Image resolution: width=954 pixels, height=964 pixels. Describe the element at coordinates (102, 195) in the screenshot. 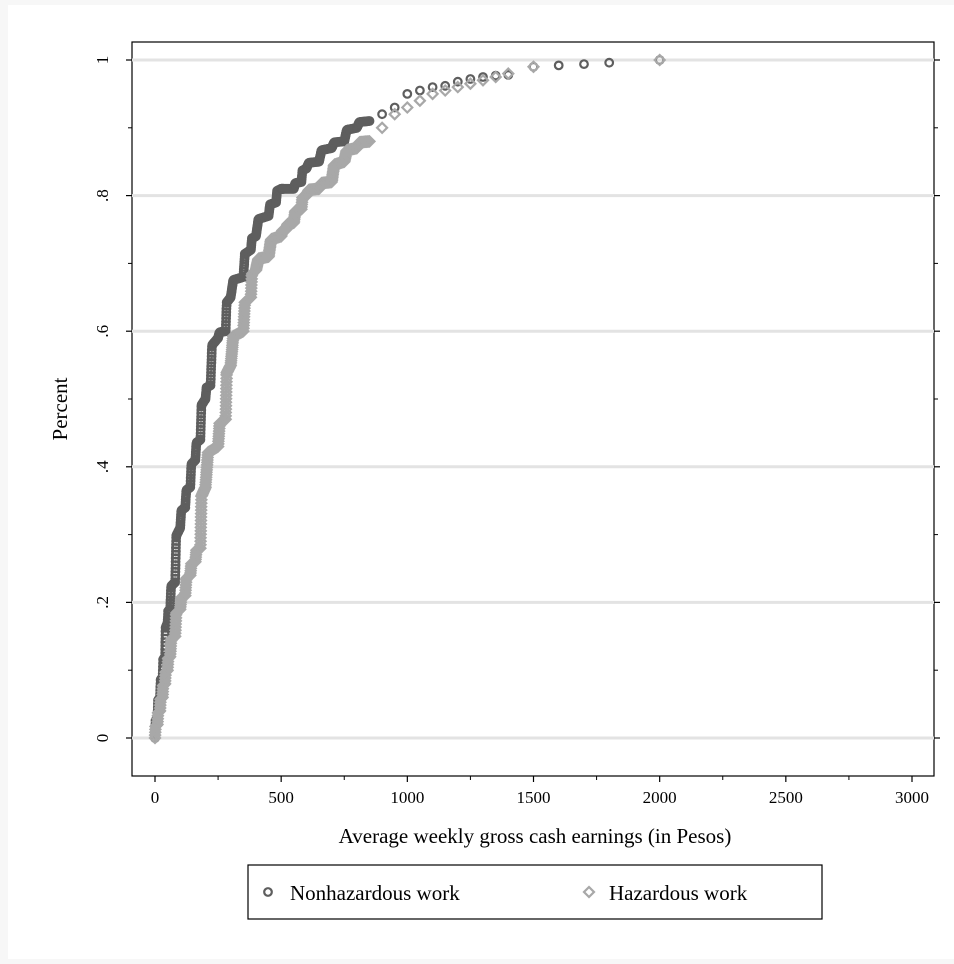

I see `y-tick-label: .8` at that location.